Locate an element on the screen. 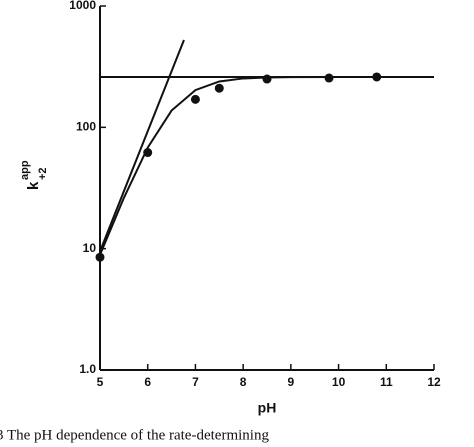 The height and width of the screenshot is (447, 474). x-tick-label: 7 is located at coordinates (195, 382).